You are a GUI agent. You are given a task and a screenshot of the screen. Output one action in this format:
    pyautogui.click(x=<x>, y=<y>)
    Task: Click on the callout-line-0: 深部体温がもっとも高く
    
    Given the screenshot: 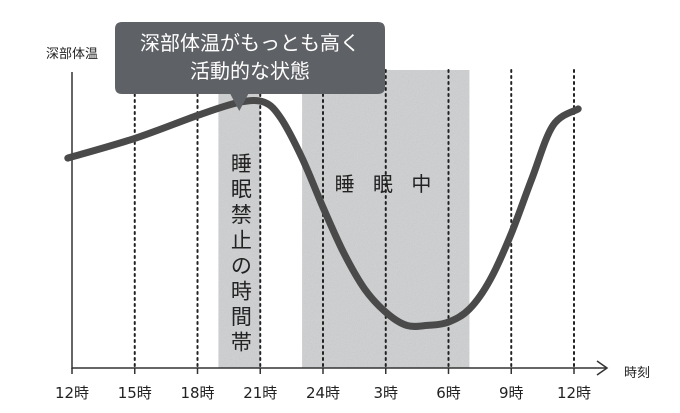 What is the action you would take?
    pyautogui.click(x=250, y=43)
    